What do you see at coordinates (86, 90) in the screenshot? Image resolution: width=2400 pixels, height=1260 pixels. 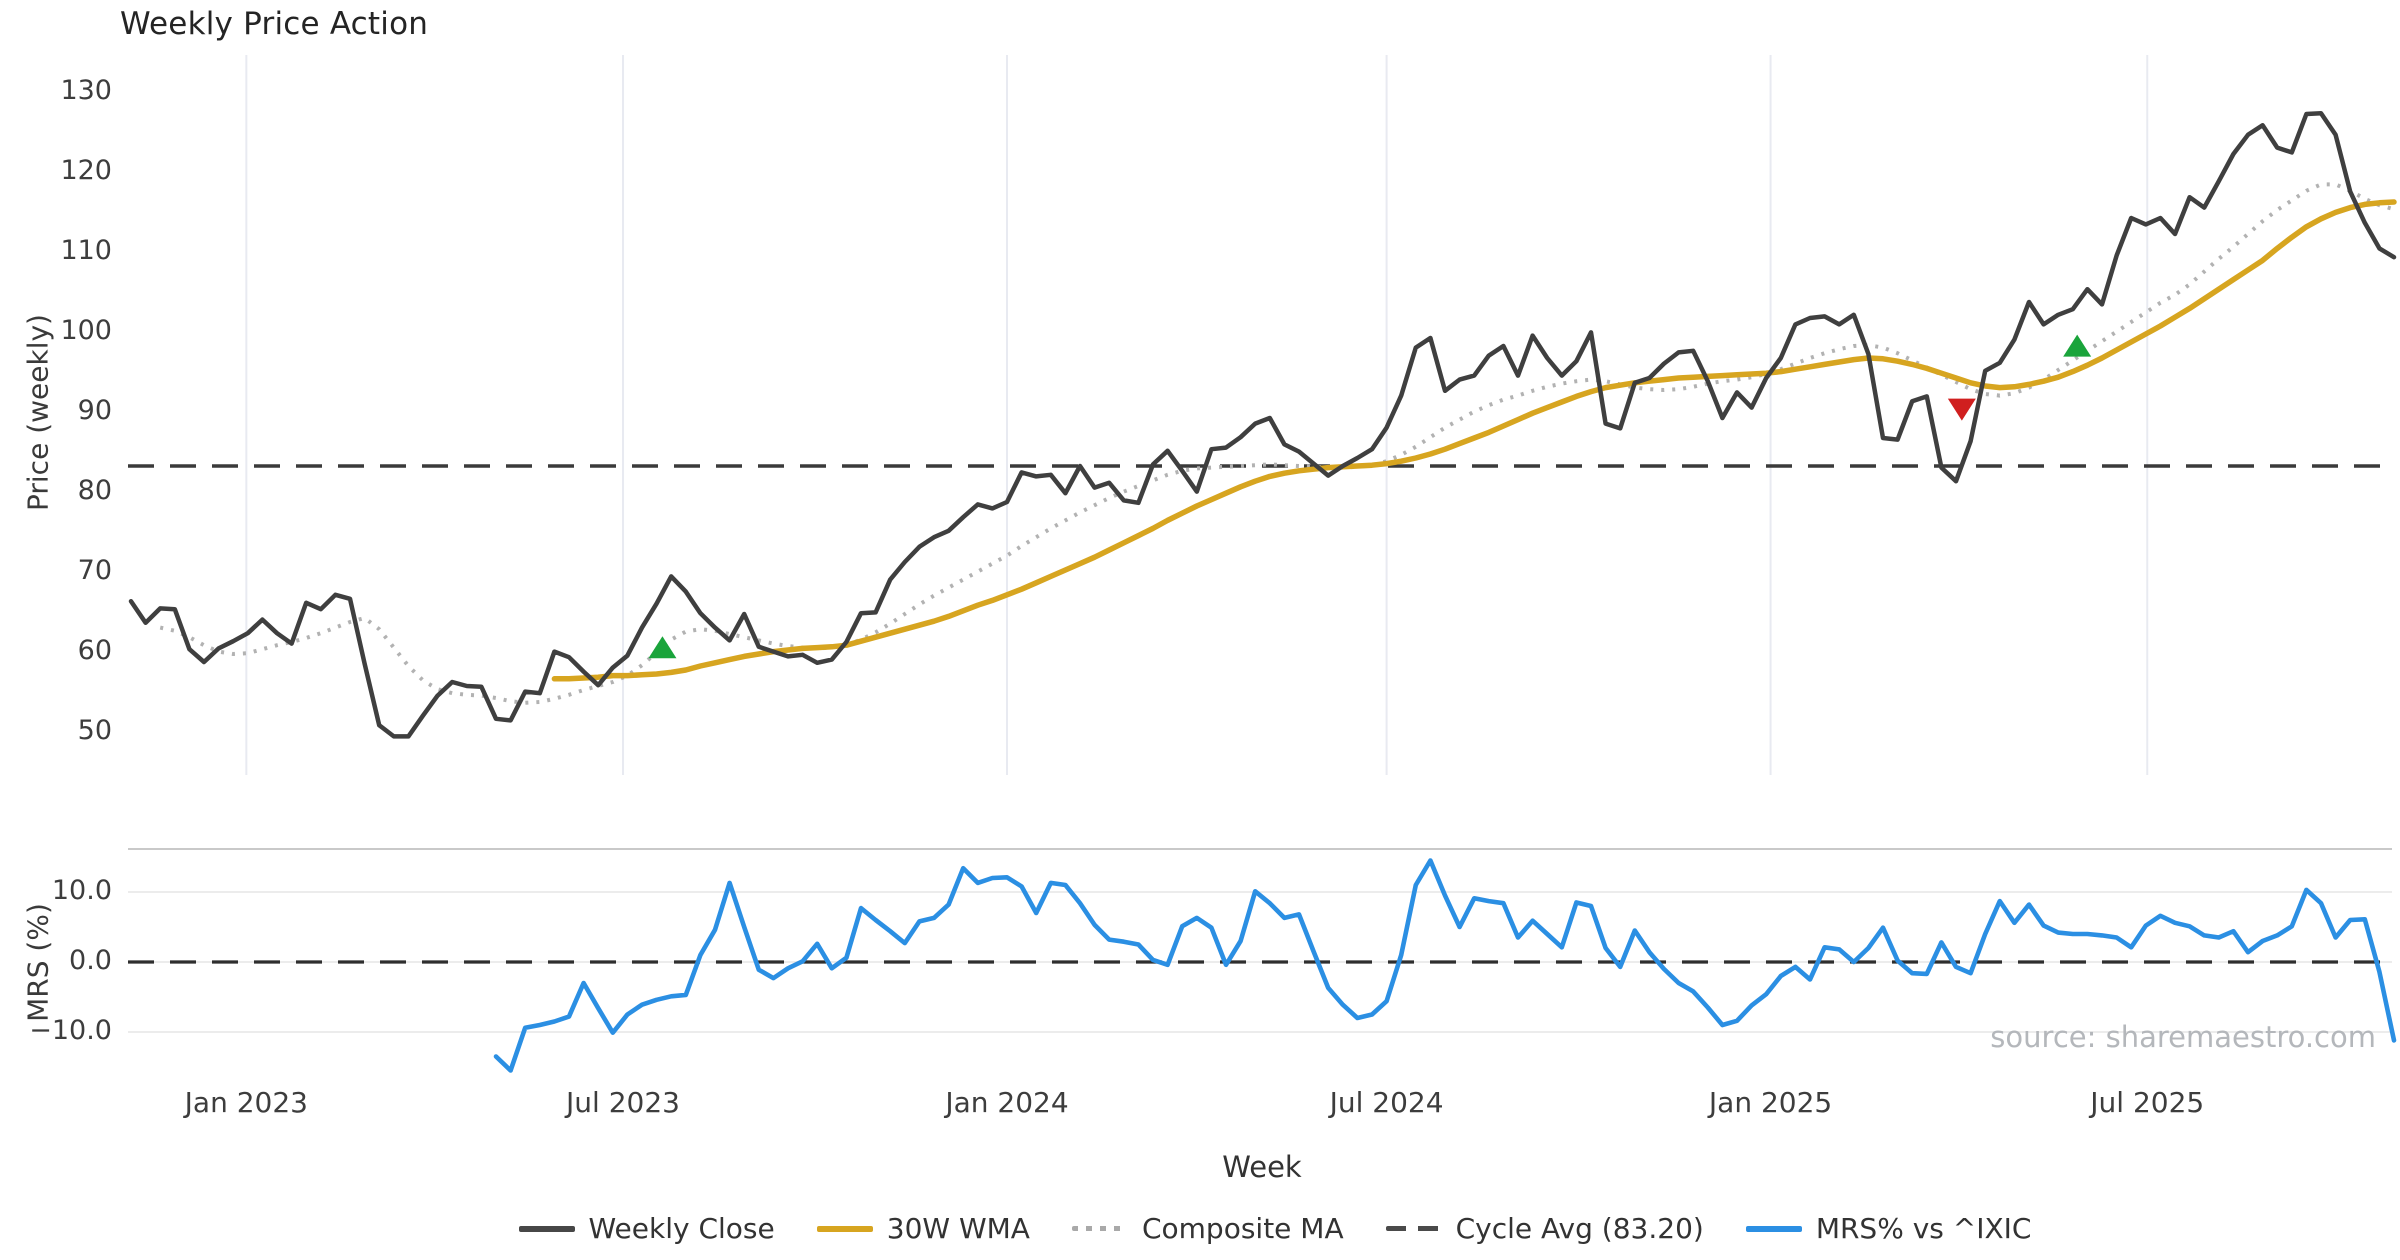 I see `price-tick-label: 130` at bounding box center [86, 90].